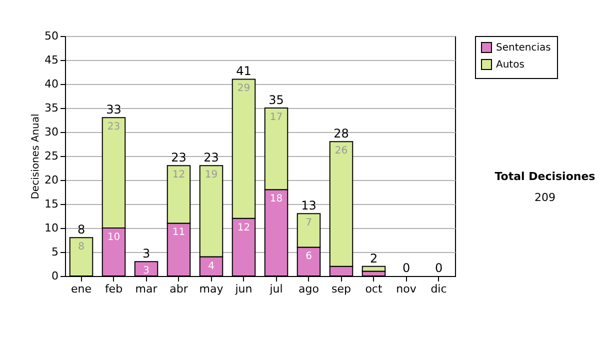  I want to click on x-tick-label: jun, so click(243, 289).